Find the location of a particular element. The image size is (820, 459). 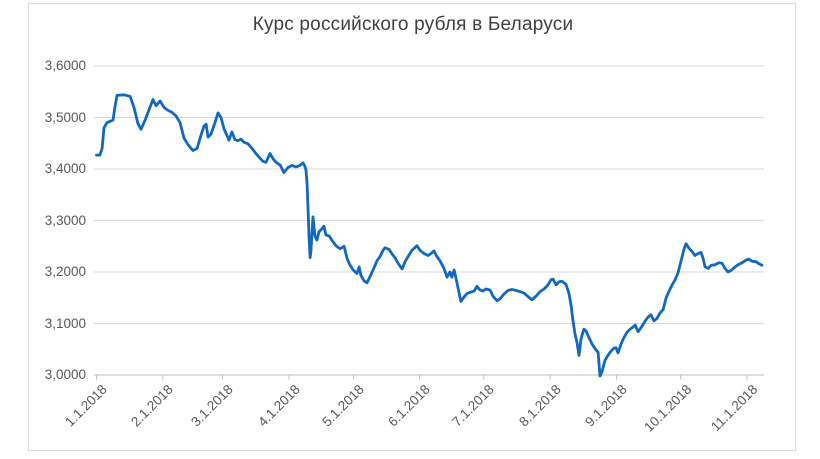

y-axis-label: 3,2000 is located at coordinates (65, 271).